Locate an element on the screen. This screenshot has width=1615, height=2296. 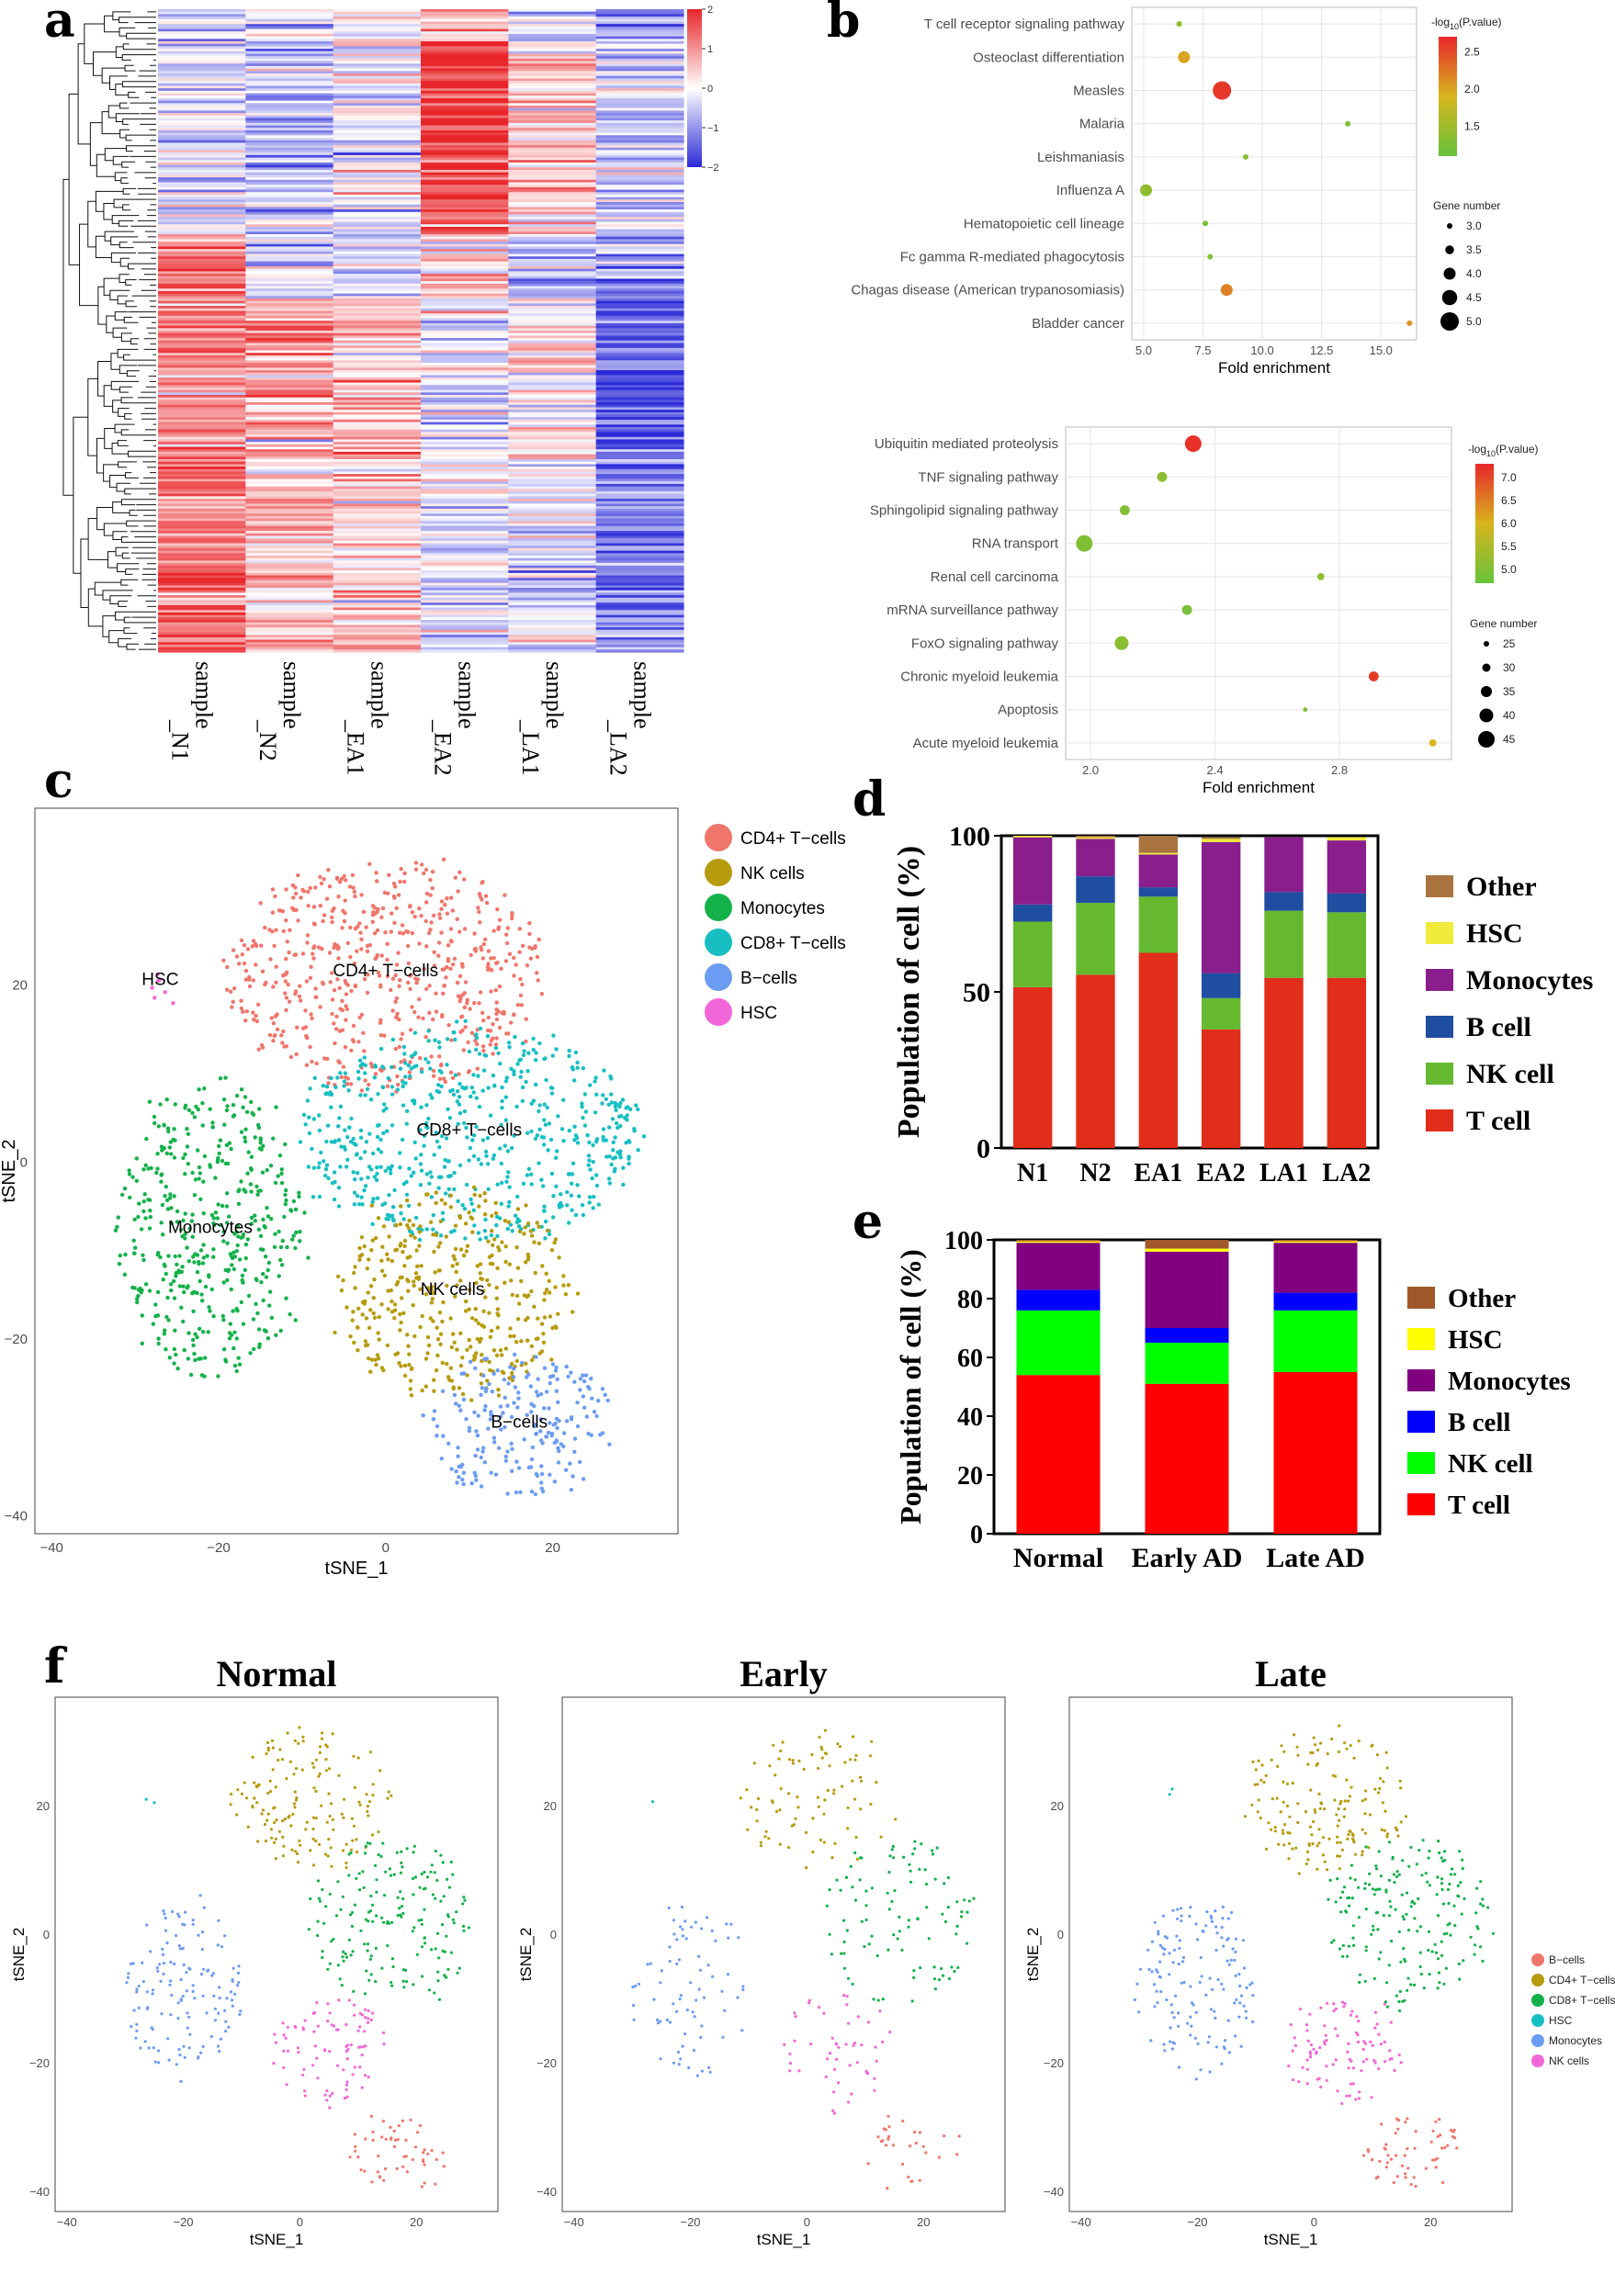
heatmap-column-label-line1: sample is located at coordinates (554, 695).